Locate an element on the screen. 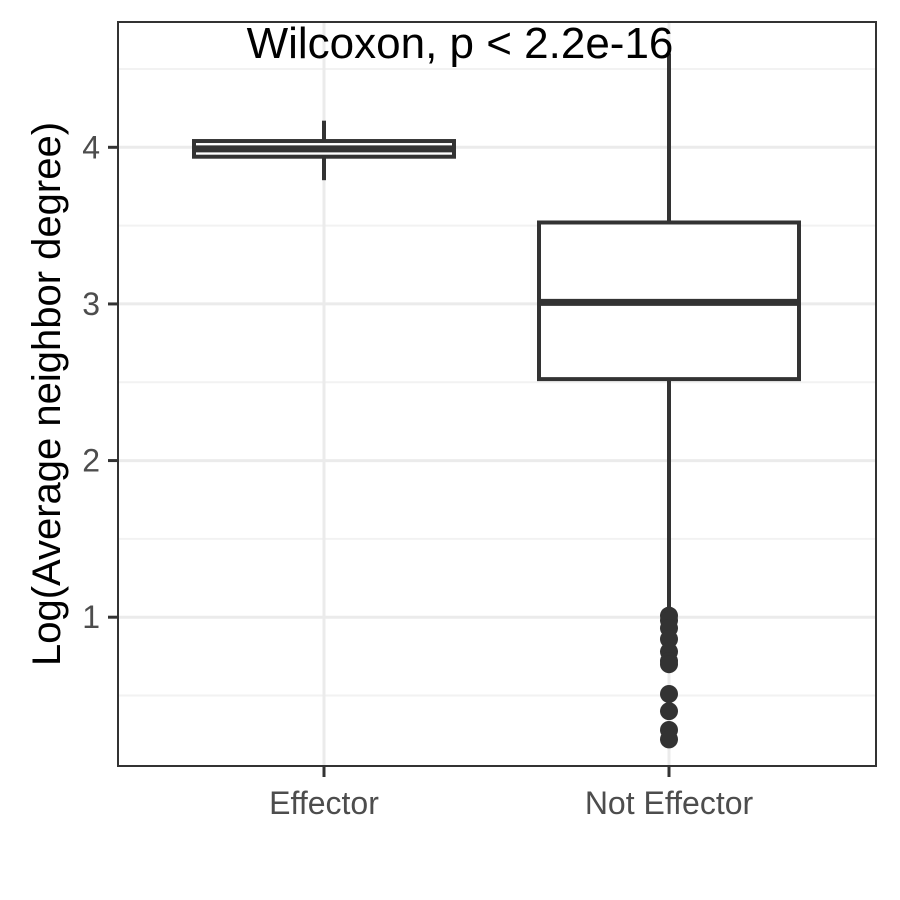 This screenshot has width=900, height=900. y-tick-label: 4 is located at coordinates (91, 147).